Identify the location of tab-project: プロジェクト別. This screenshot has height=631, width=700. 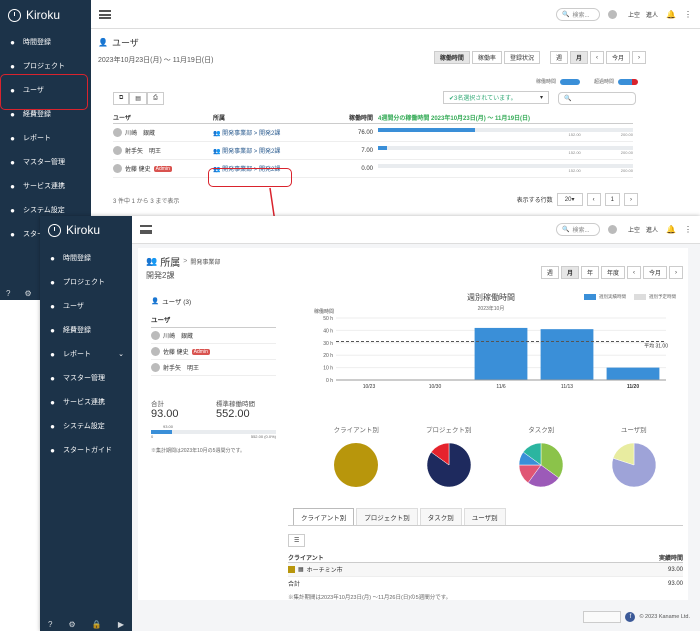
(387, 516).